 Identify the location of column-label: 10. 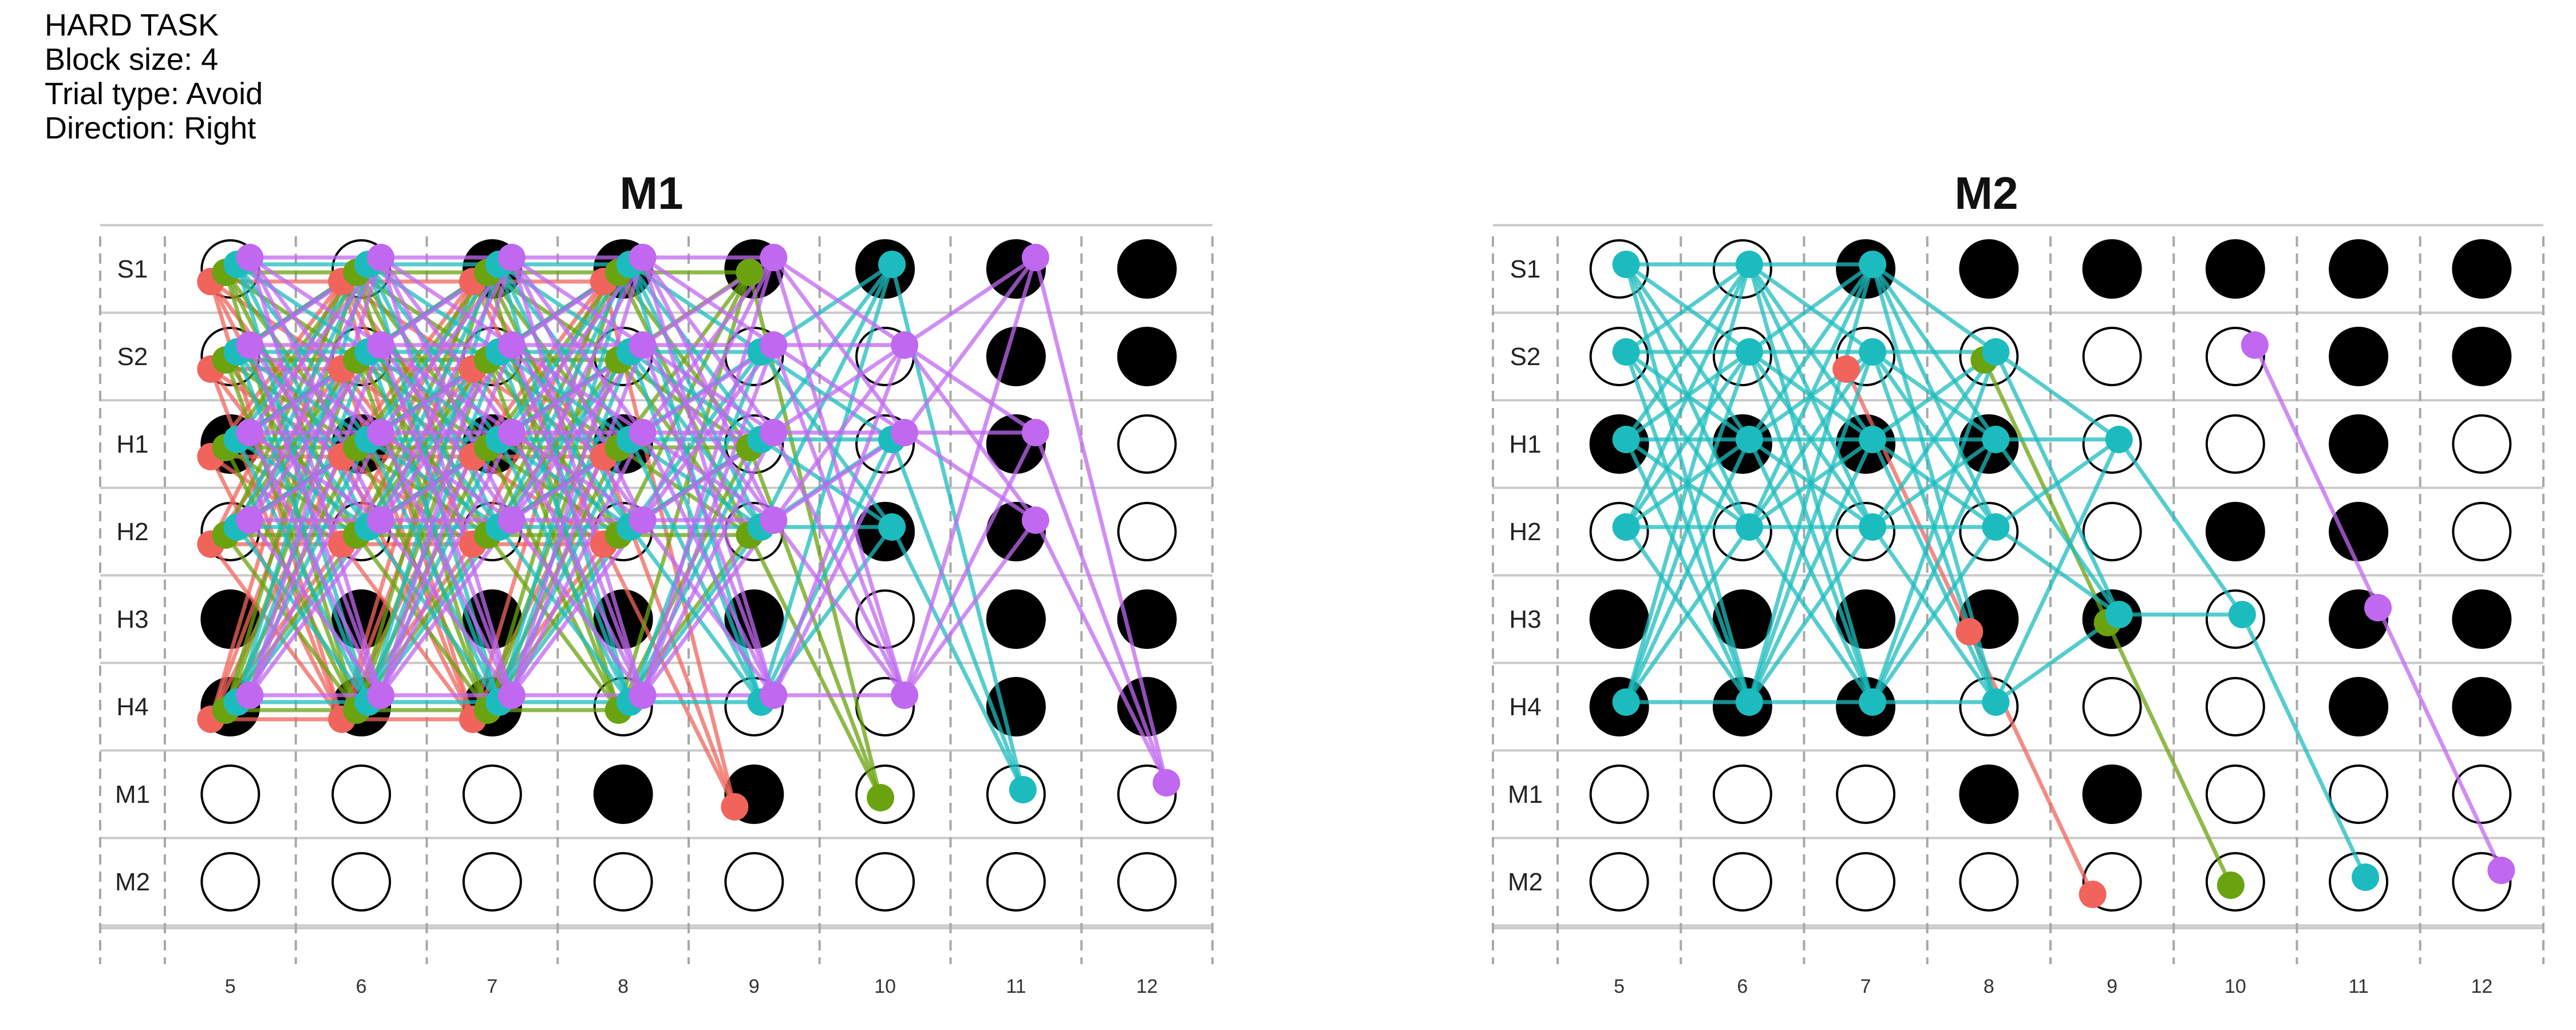
(885, 986).